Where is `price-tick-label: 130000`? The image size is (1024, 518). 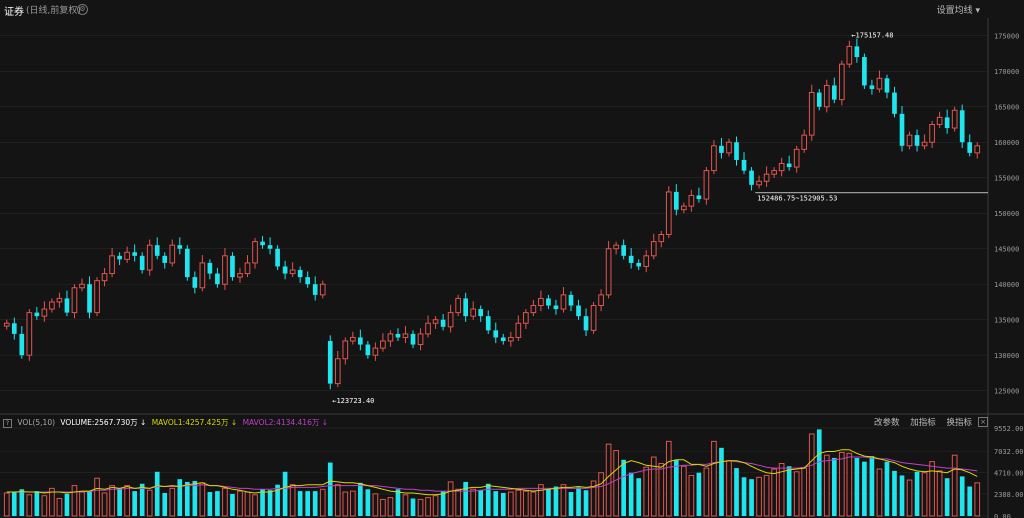 price-tick-label: 130000 is located at coordinates (1006, 356).